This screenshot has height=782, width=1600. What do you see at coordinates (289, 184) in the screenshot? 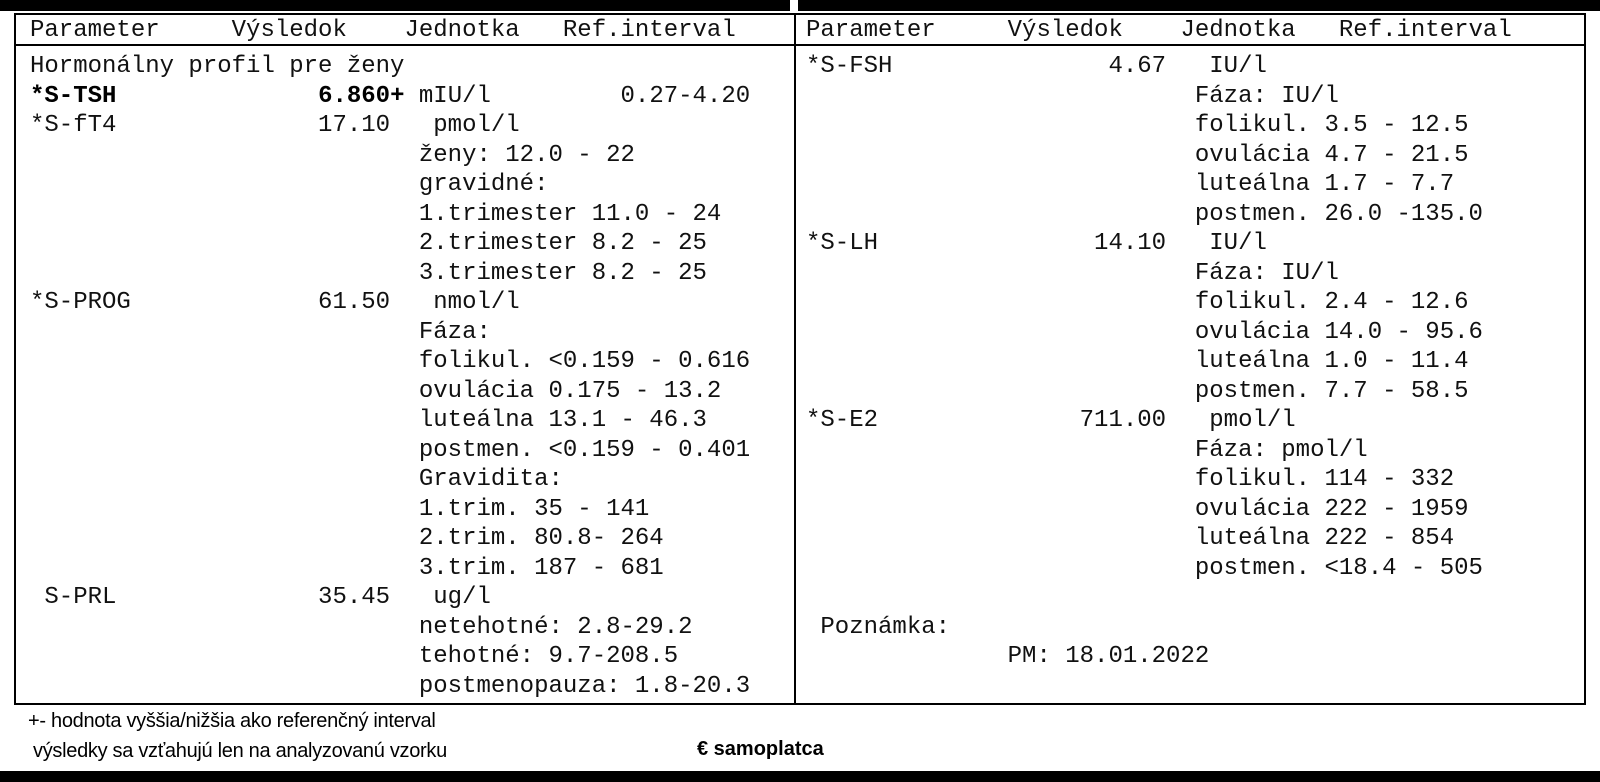
I see `result-line: gravidné:` at bounding box center [289, 184].